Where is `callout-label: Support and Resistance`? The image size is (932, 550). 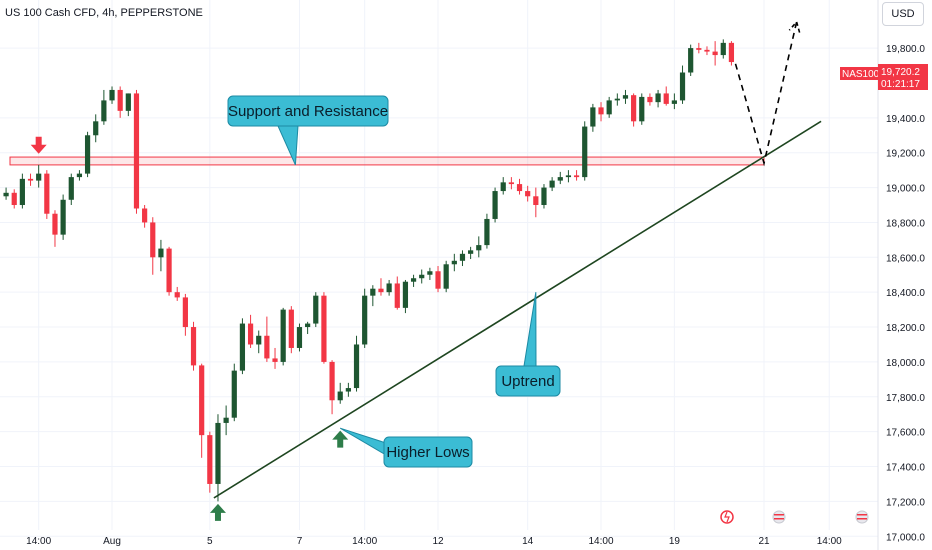 callout-label: Support and Resistance is located at coordinates (308, 111).